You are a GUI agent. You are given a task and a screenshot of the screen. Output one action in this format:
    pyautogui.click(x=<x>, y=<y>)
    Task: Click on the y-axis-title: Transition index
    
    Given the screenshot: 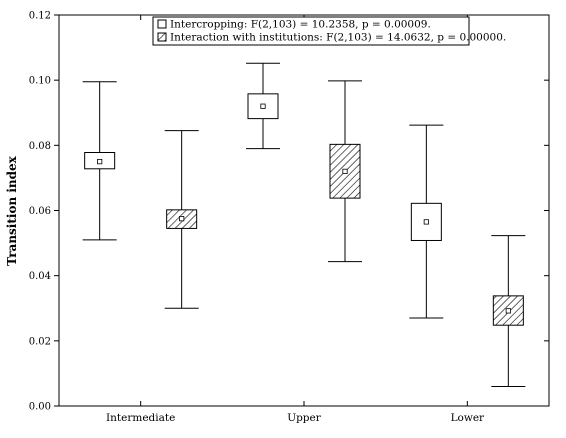 What is the action you would take?
    pyautogui.click(x=12, y=210)
    